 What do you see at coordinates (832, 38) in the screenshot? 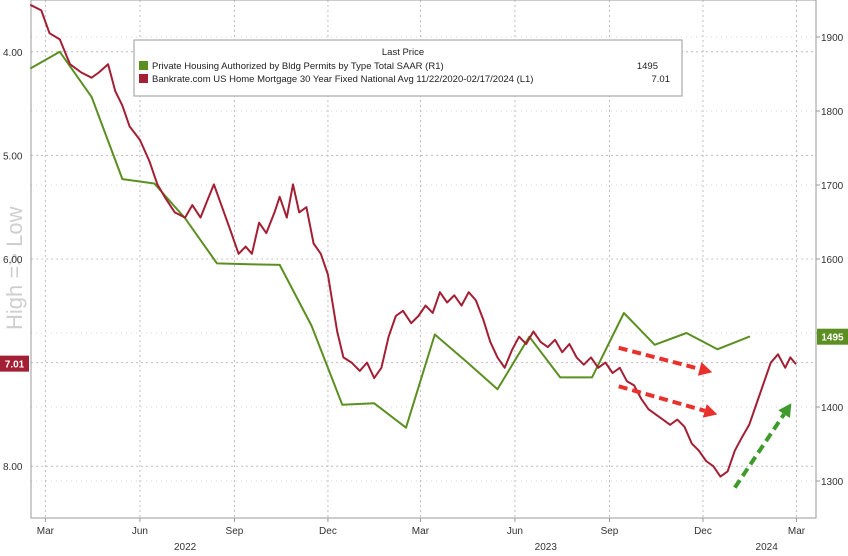
I see `right-axis-tick-label: 1900` at bounding box center [832, 38].